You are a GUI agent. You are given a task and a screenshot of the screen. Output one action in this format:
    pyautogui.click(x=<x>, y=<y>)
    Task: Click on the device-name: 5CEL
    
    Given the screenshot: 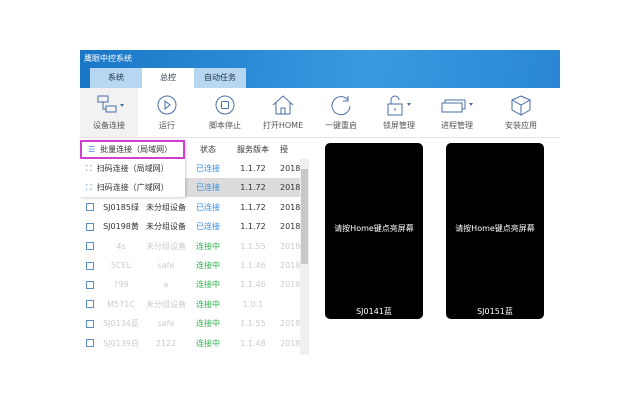 What is the action you would take?
    pyautogui.click(x=121, y=265)
    